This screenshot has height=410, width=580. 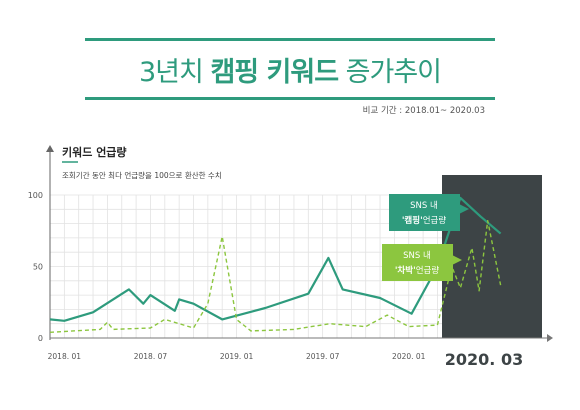 What do you see at coordinates (428, 270) in the screenshot?
I see `callout-chabak-rest: 언급량` at bounding box center [428, 270].